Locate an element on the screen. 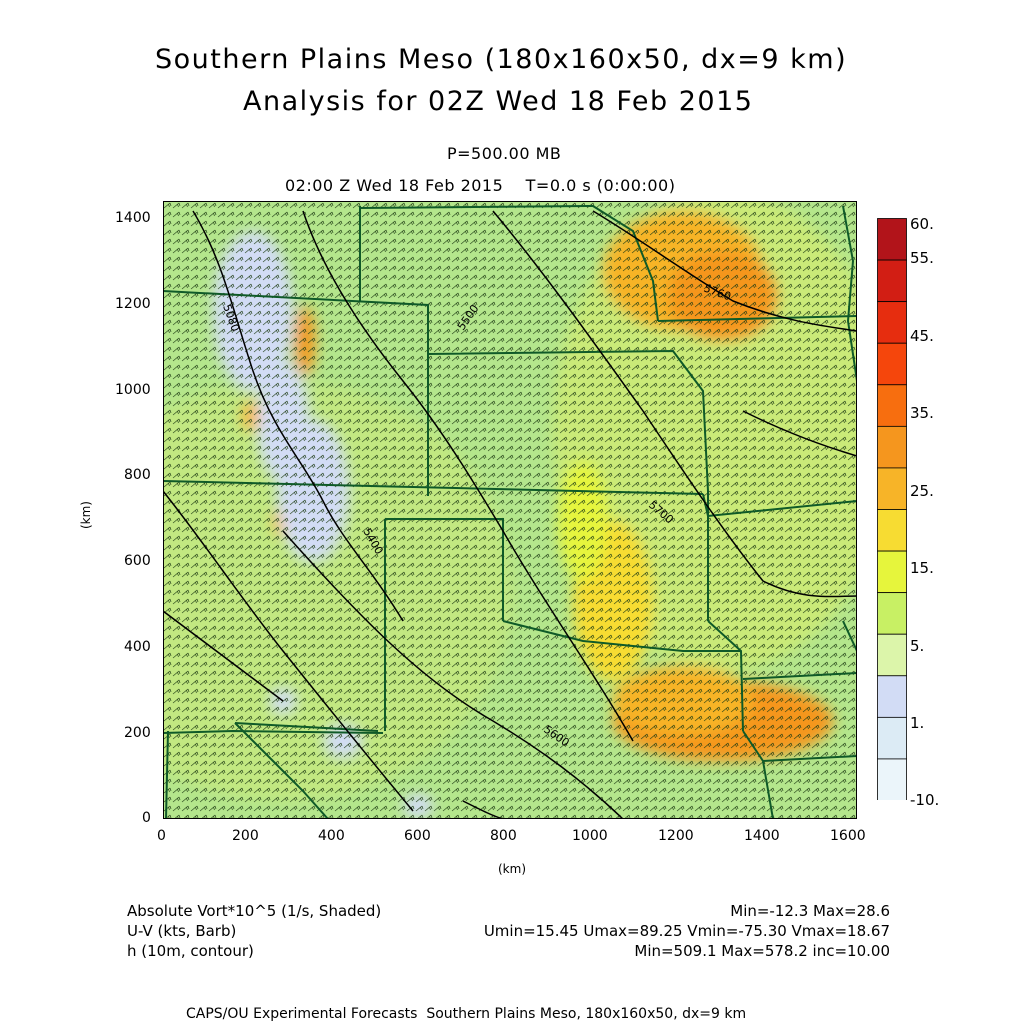 The image size is (1022, 1022). vorticity-legend-label: Absolute Vort*10^5 (1/s, Shaded) is located at coordinates (254, 911).